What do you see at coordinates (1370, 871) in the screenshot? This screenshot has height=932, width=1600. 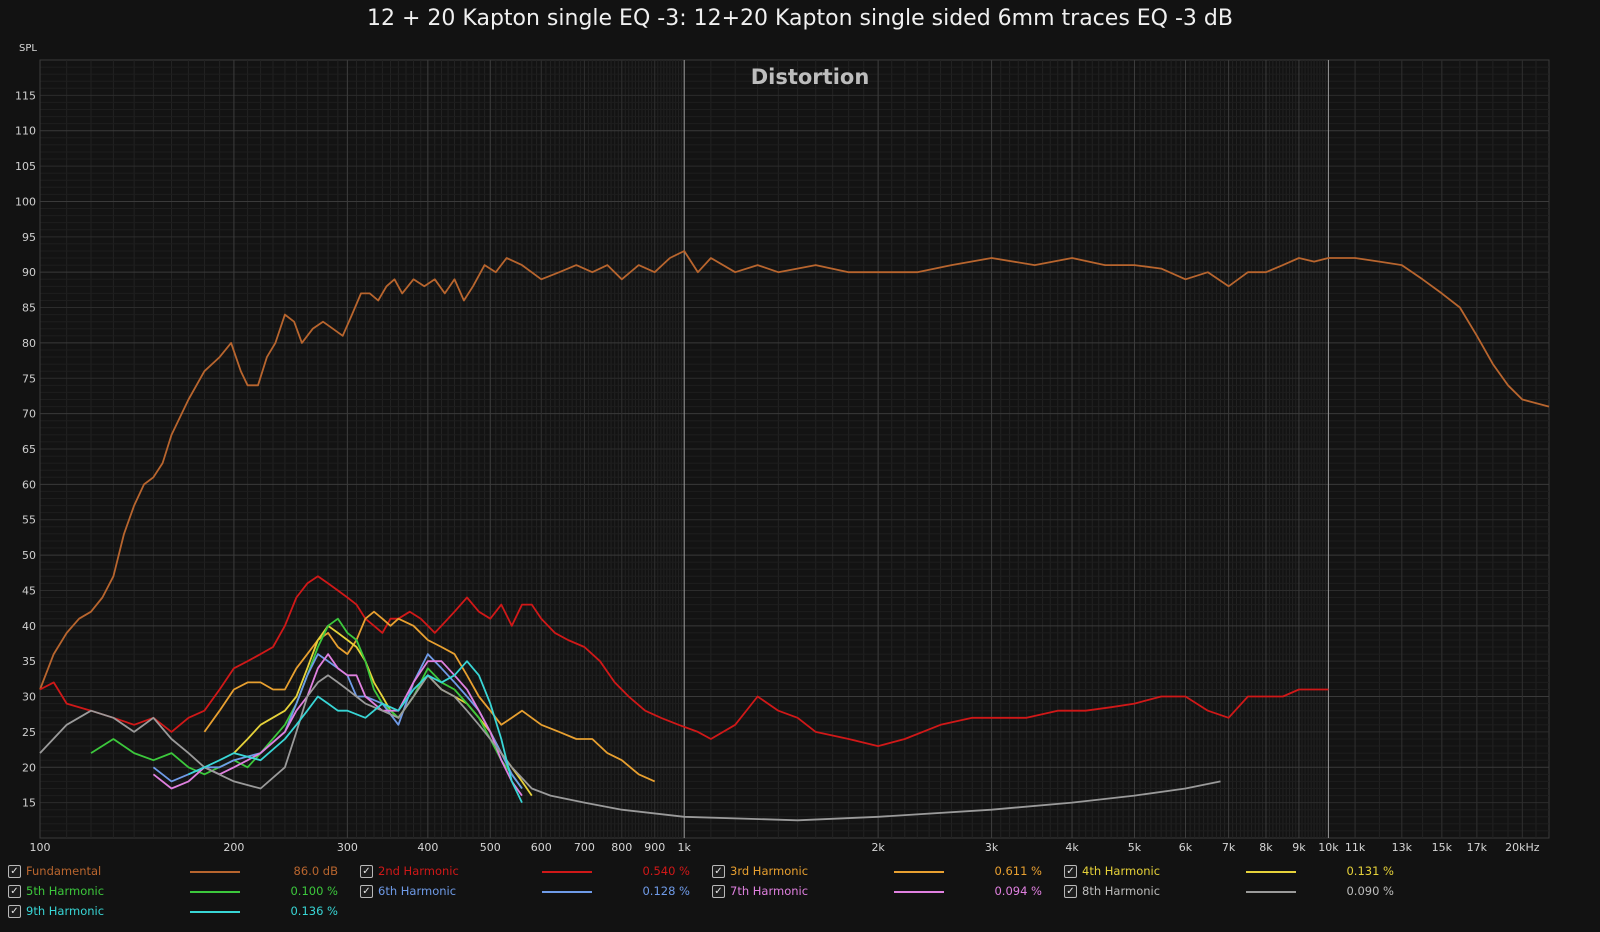 I see `legend-value: 0.131 %` at bounding box center [1370, 871].